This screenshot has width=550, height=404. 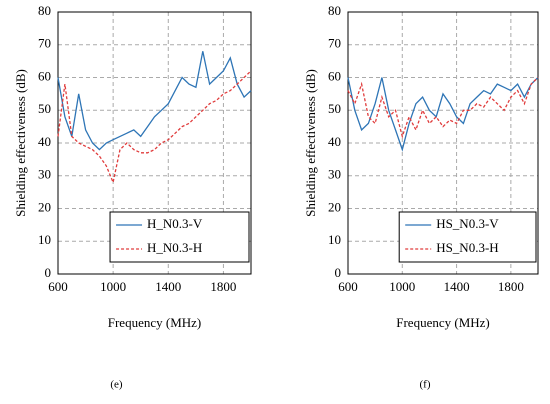 What do you see at coordinates (467, 247) in the screenshot?
I see `legend-label: HS_N0.3-H` at bounding box center [467, 247].